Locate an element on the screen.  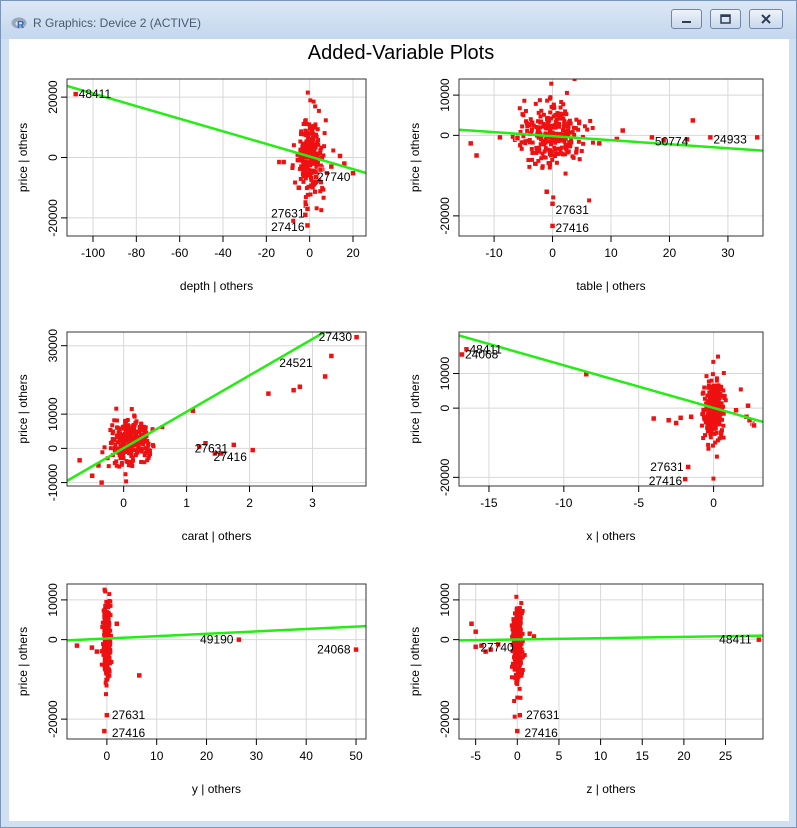
y-tick-label: -20000 is located at coordinates (53, 218).